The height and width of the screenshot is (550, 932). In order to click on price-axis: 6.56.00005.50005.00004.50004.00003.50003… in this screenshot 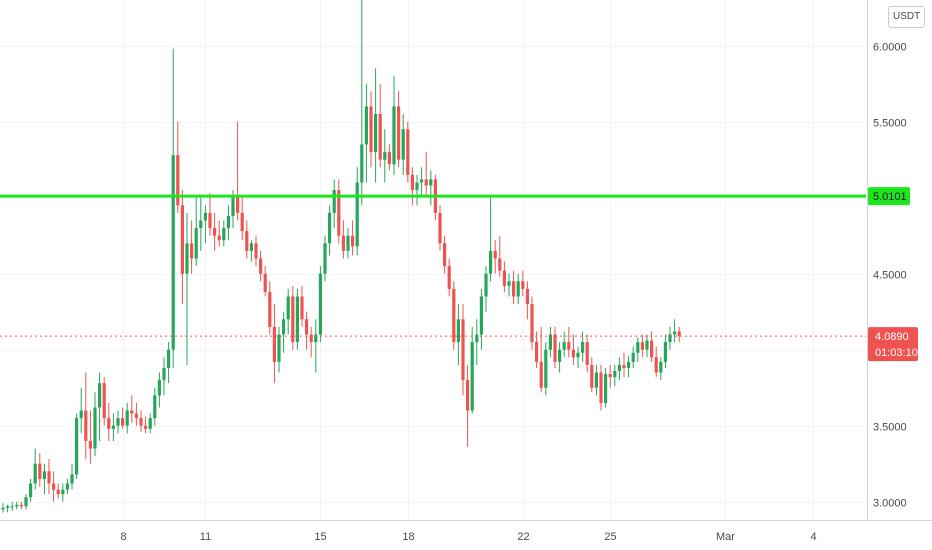, I will do `click(890, 255)`.